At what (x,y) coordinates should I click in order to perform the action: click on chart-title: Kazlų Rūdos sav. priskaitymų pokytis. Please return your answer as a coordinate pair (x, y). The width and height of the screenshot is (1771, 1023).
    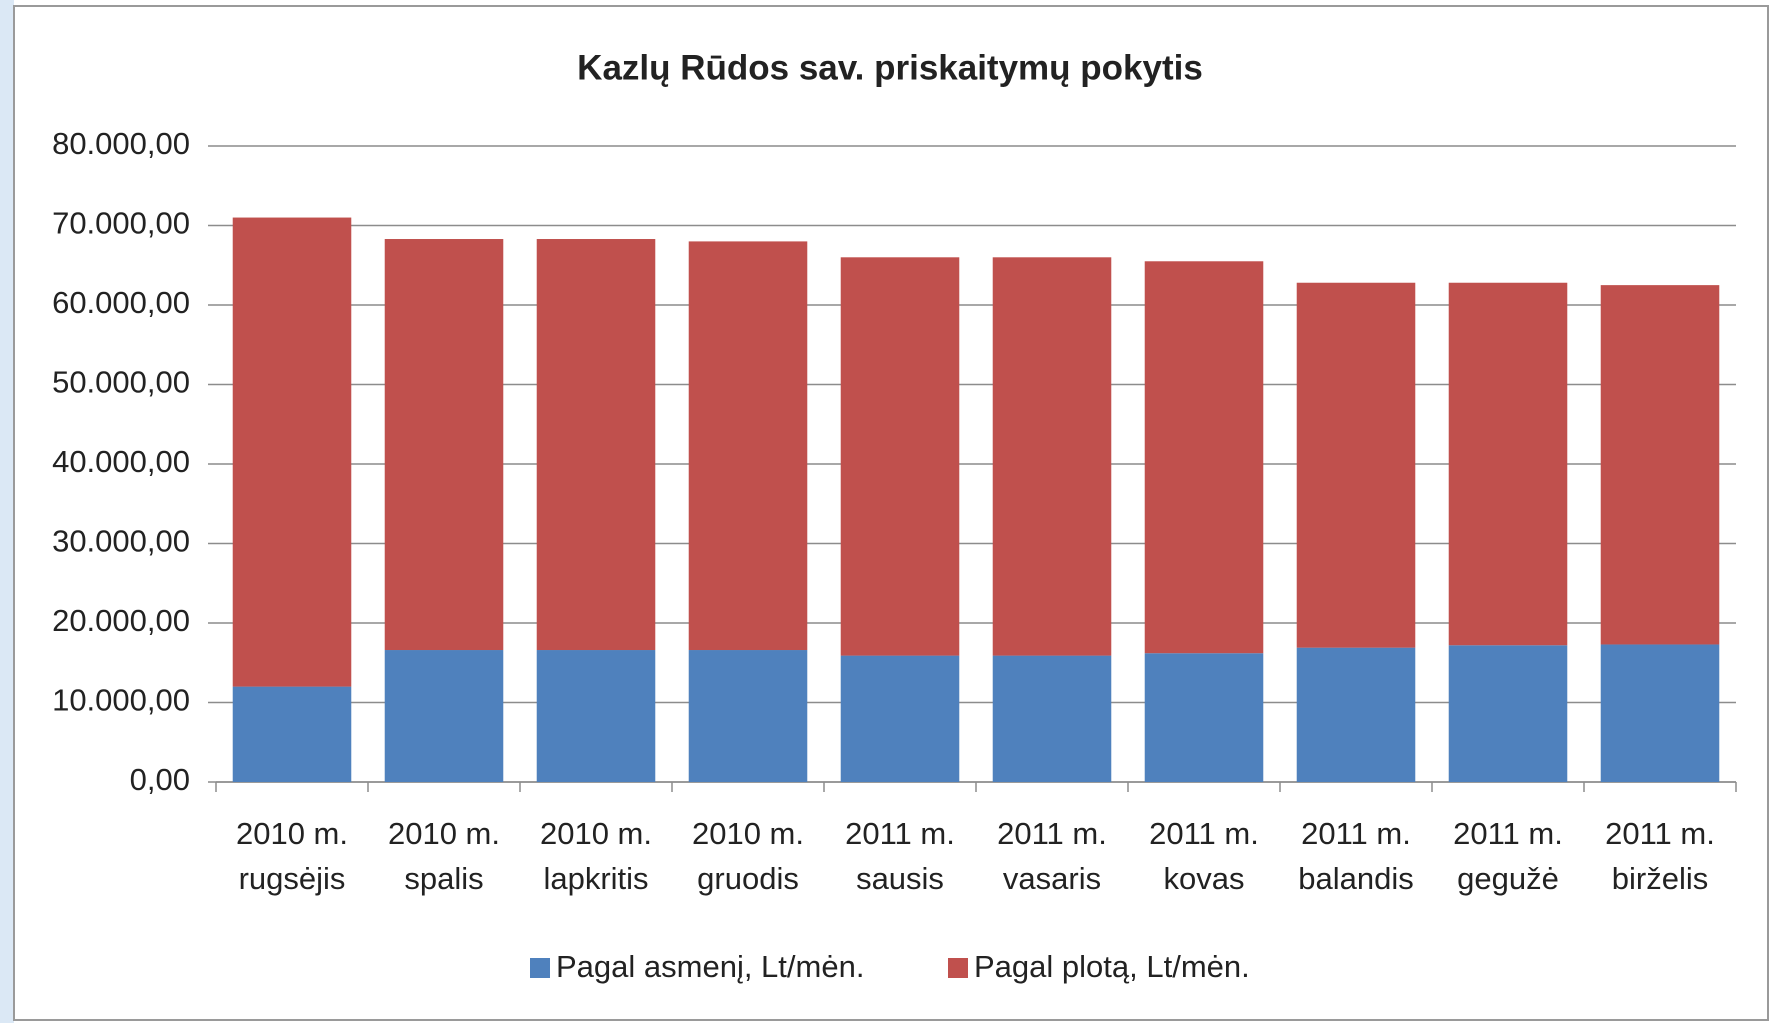
    Looking at the image, I should click on (890, 67).